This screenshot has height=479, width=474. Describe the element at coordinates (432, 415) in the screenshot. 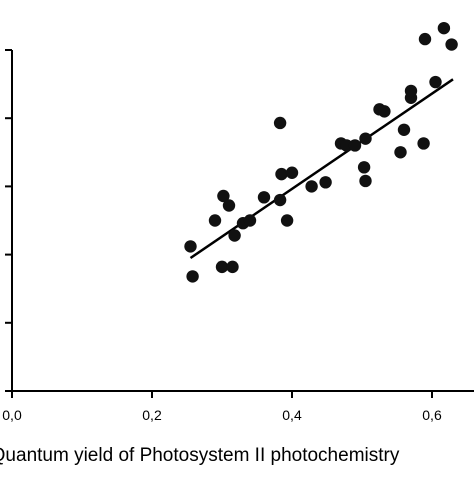

I see `x-tick-label: 0,6` at that location.